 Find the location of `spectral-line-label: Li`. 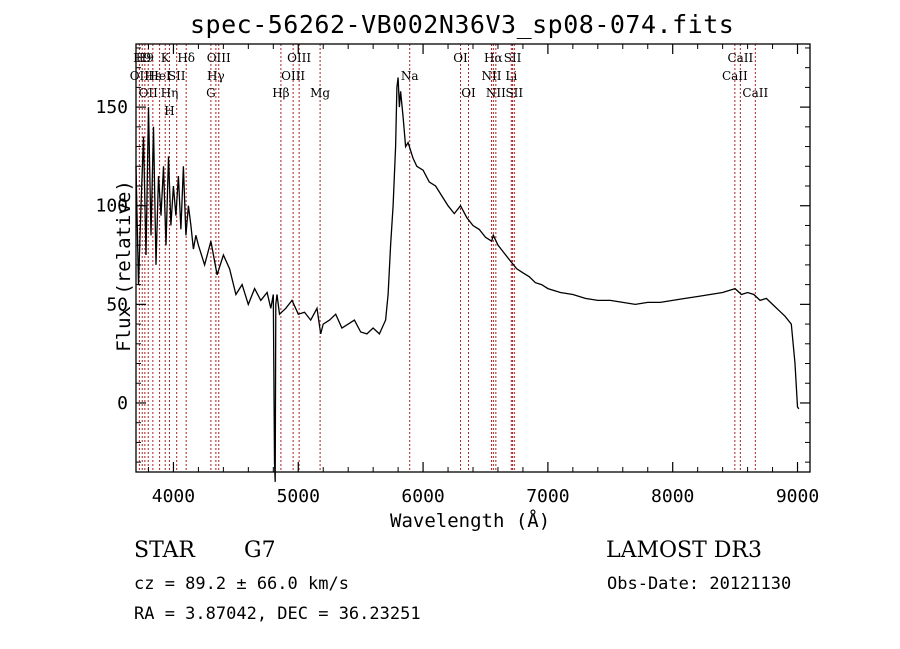

spectral-line-label: Li is located at coordinates (511, 76).